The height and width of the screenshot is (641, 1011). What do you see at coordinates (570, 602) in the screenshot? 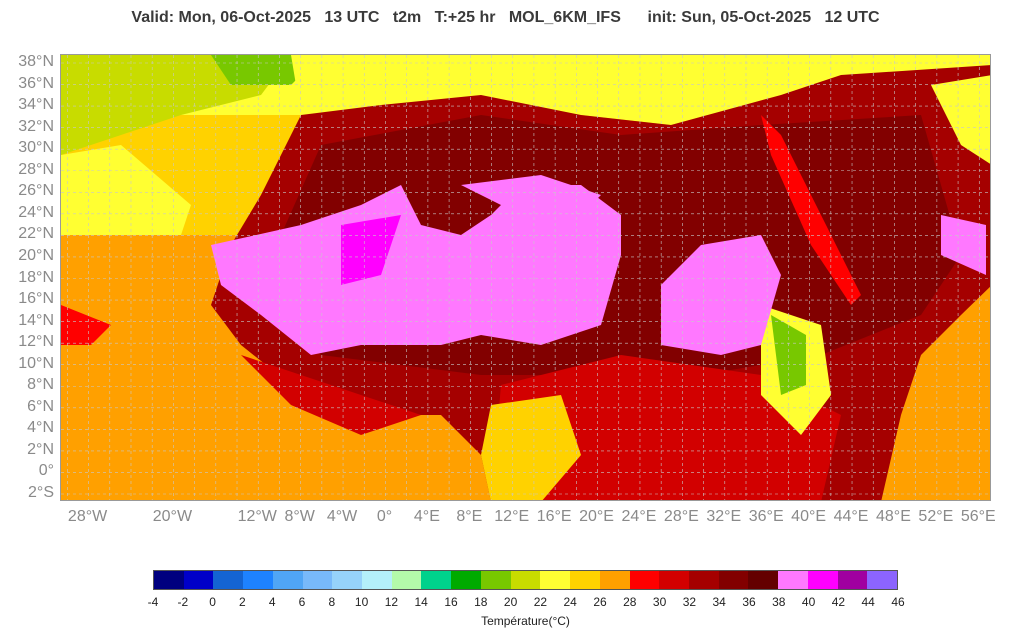
I see `colorbar-tick-label: 24` at bounding box center [570, 602].